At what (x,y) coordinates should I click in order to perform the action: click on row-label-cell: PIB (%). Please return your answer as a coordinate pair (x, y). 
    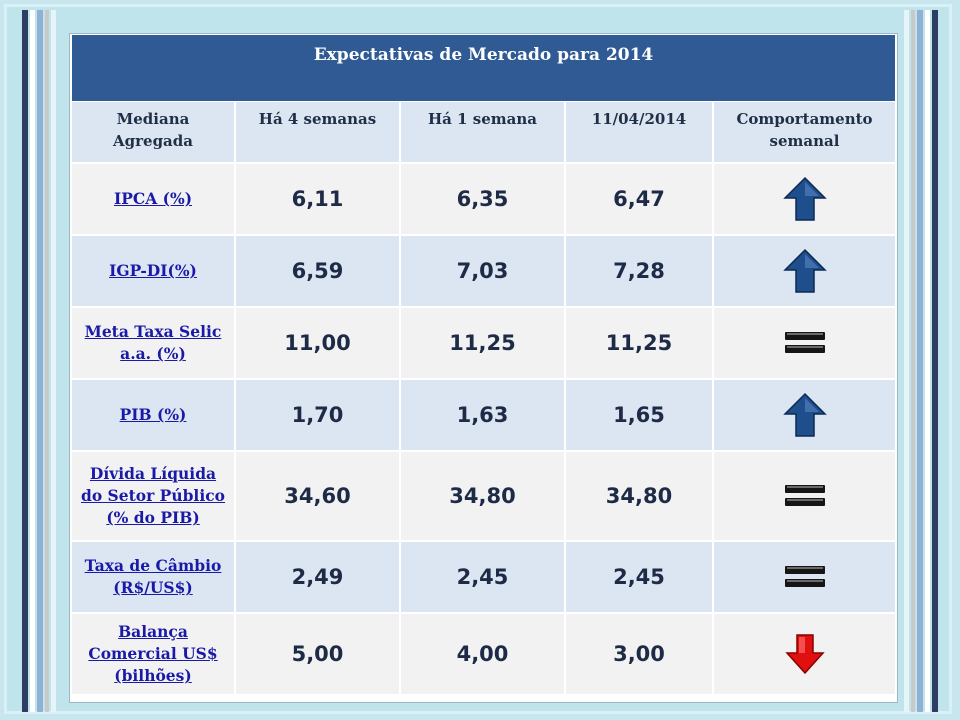
    Looking at the image, I should click on (154, 416).